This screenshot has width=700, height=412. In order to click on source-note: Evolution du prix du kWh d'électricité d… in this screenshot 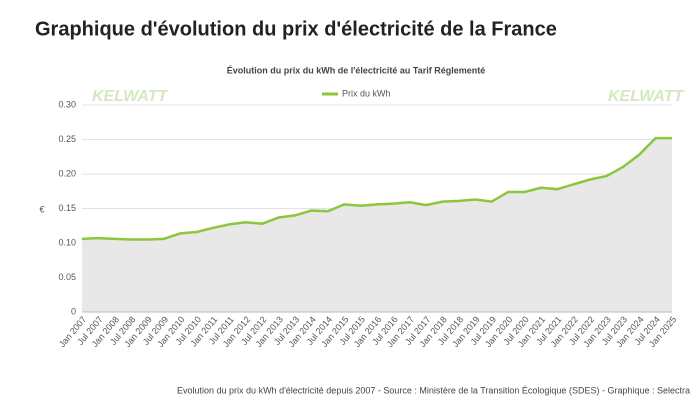, I will do `click(433, 390)`.